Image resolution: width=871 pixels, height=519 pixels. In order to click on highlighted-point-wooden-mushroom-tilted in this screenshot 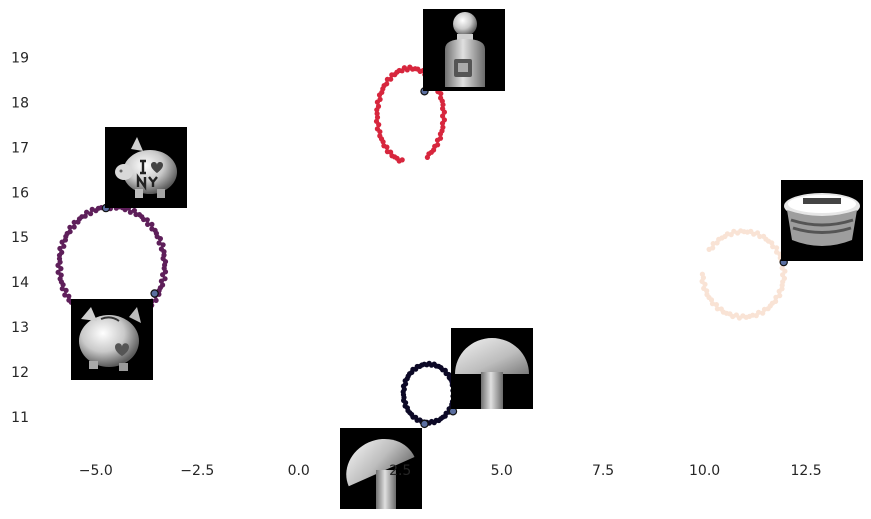, I will do `click(424, 424)`.